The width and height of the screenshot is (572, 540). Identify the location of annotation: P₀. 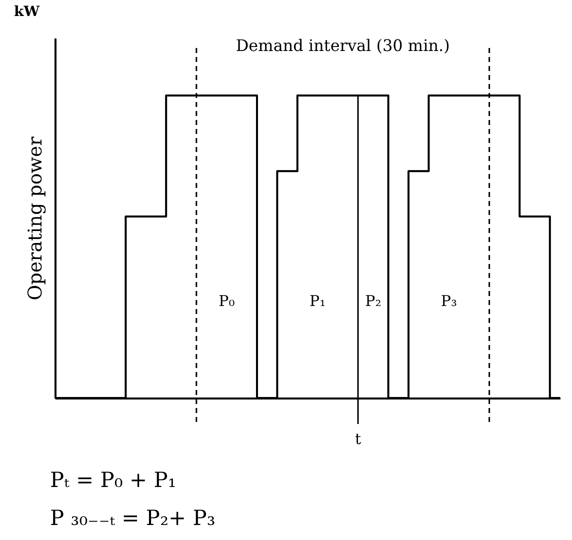
(226, 301).